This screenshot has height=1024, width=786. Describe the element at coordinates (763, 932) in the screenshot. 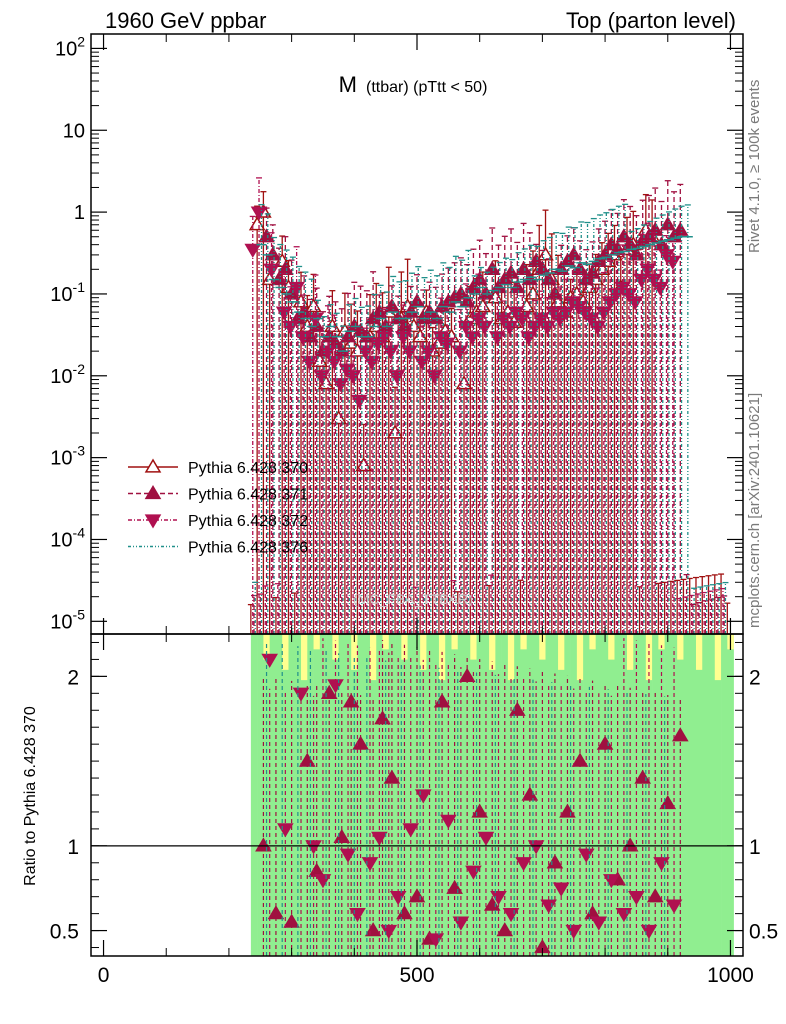

I see `ratio-y-tick-label-right: 0.5` at that location.